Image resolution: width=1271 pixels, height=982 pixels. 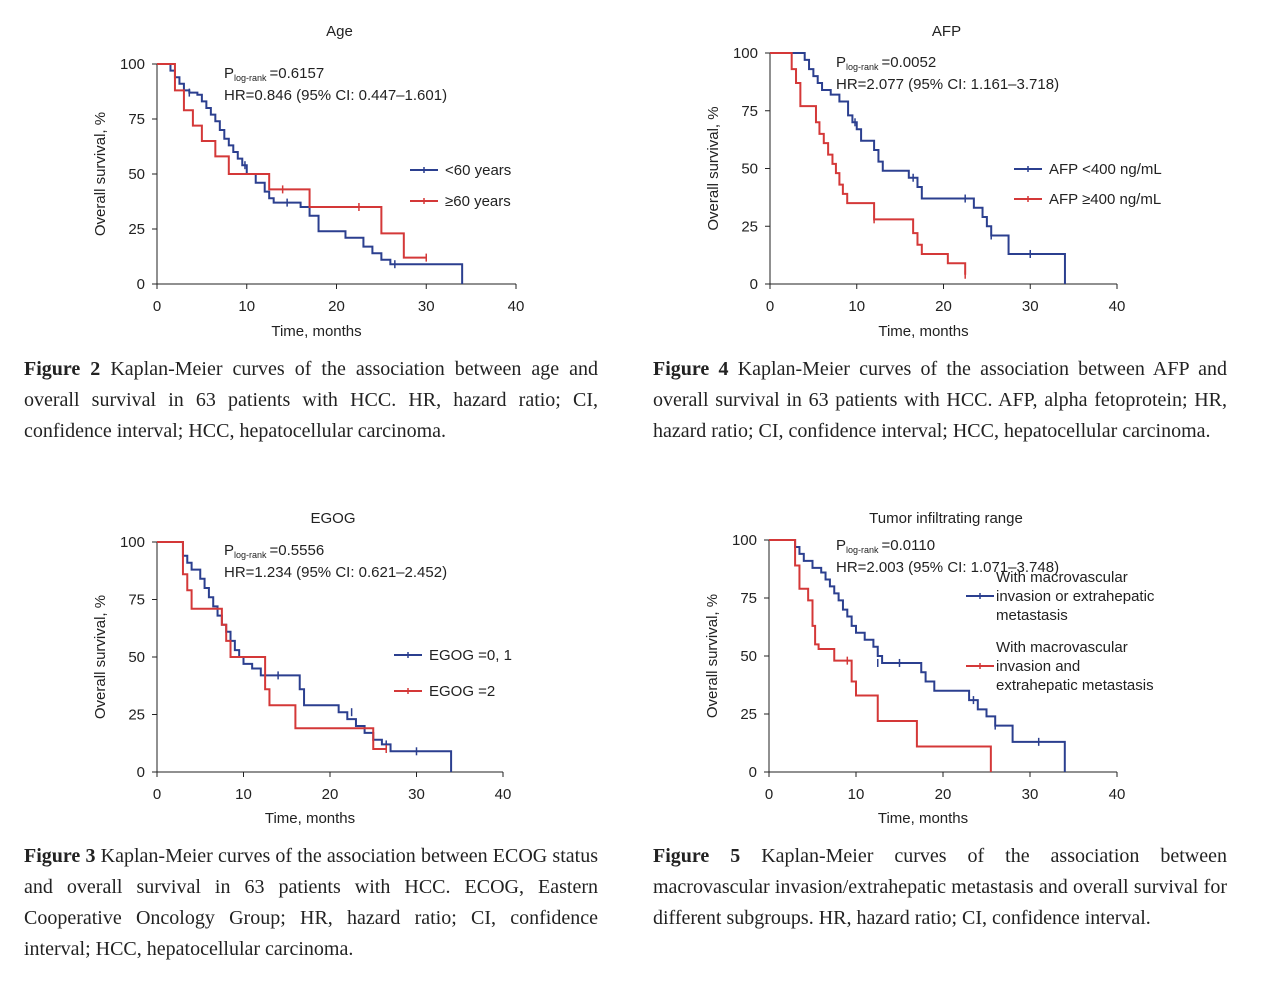 I want to click on legend-label: <60 years, so click(x=478, y=170).